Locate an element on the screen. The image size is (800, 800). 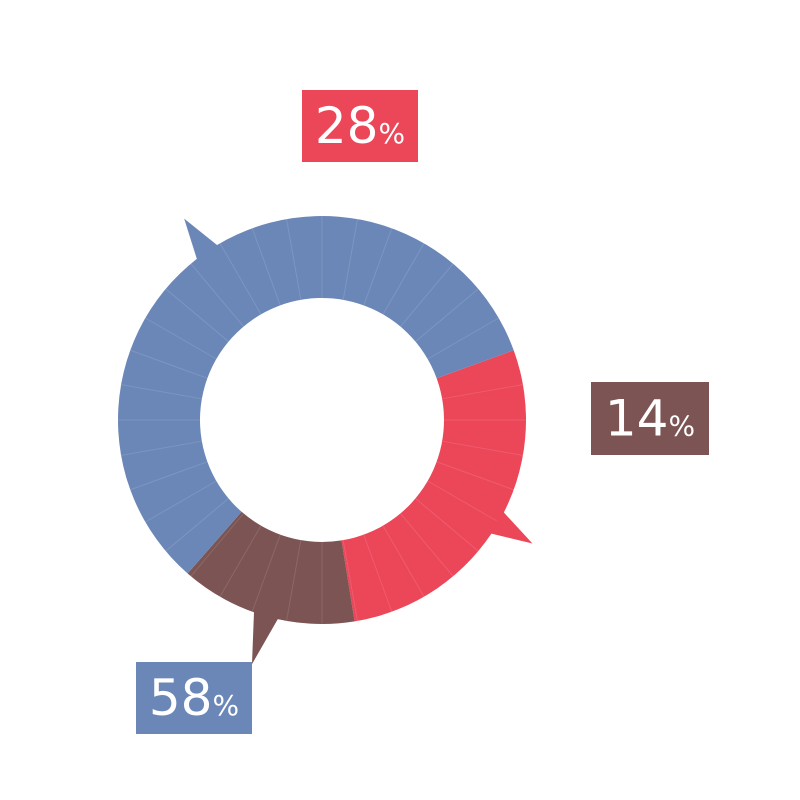
callout-label: 28% is located at coordinates (360, 126).